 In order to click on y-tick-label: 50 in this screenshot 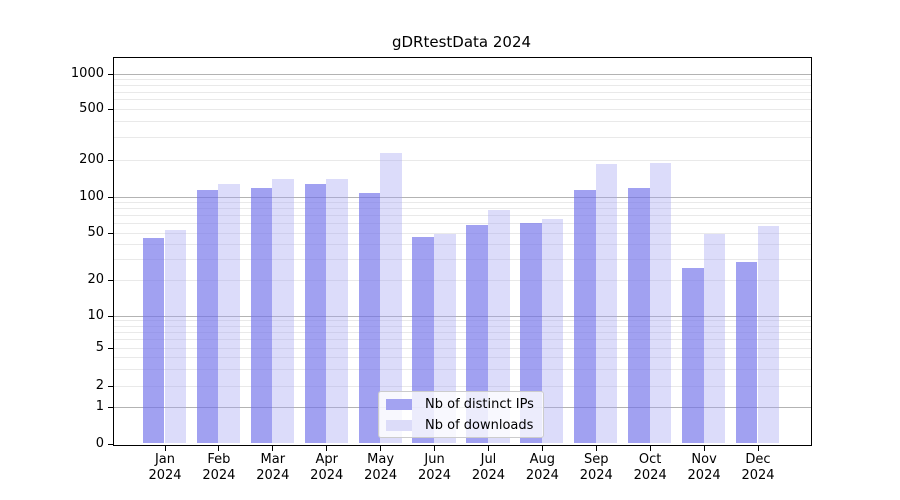, I will do `click(95, 232)`.